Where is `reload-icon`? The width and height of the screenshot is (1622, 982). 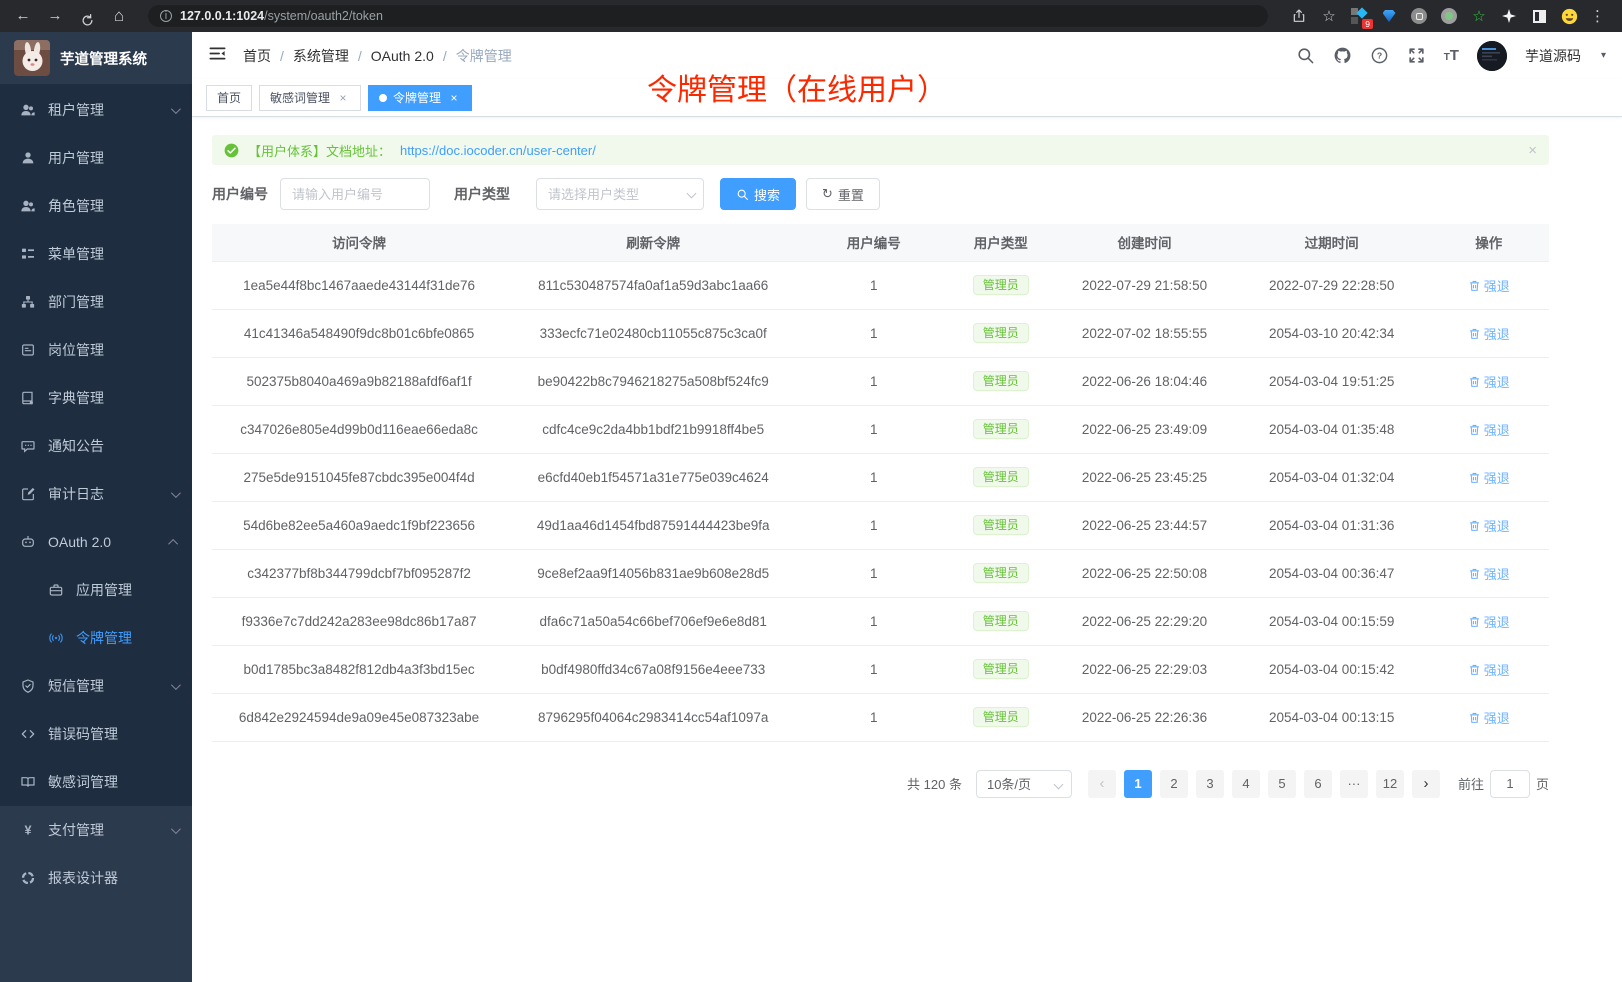 reload-icon is located at coordinates (87, 16).